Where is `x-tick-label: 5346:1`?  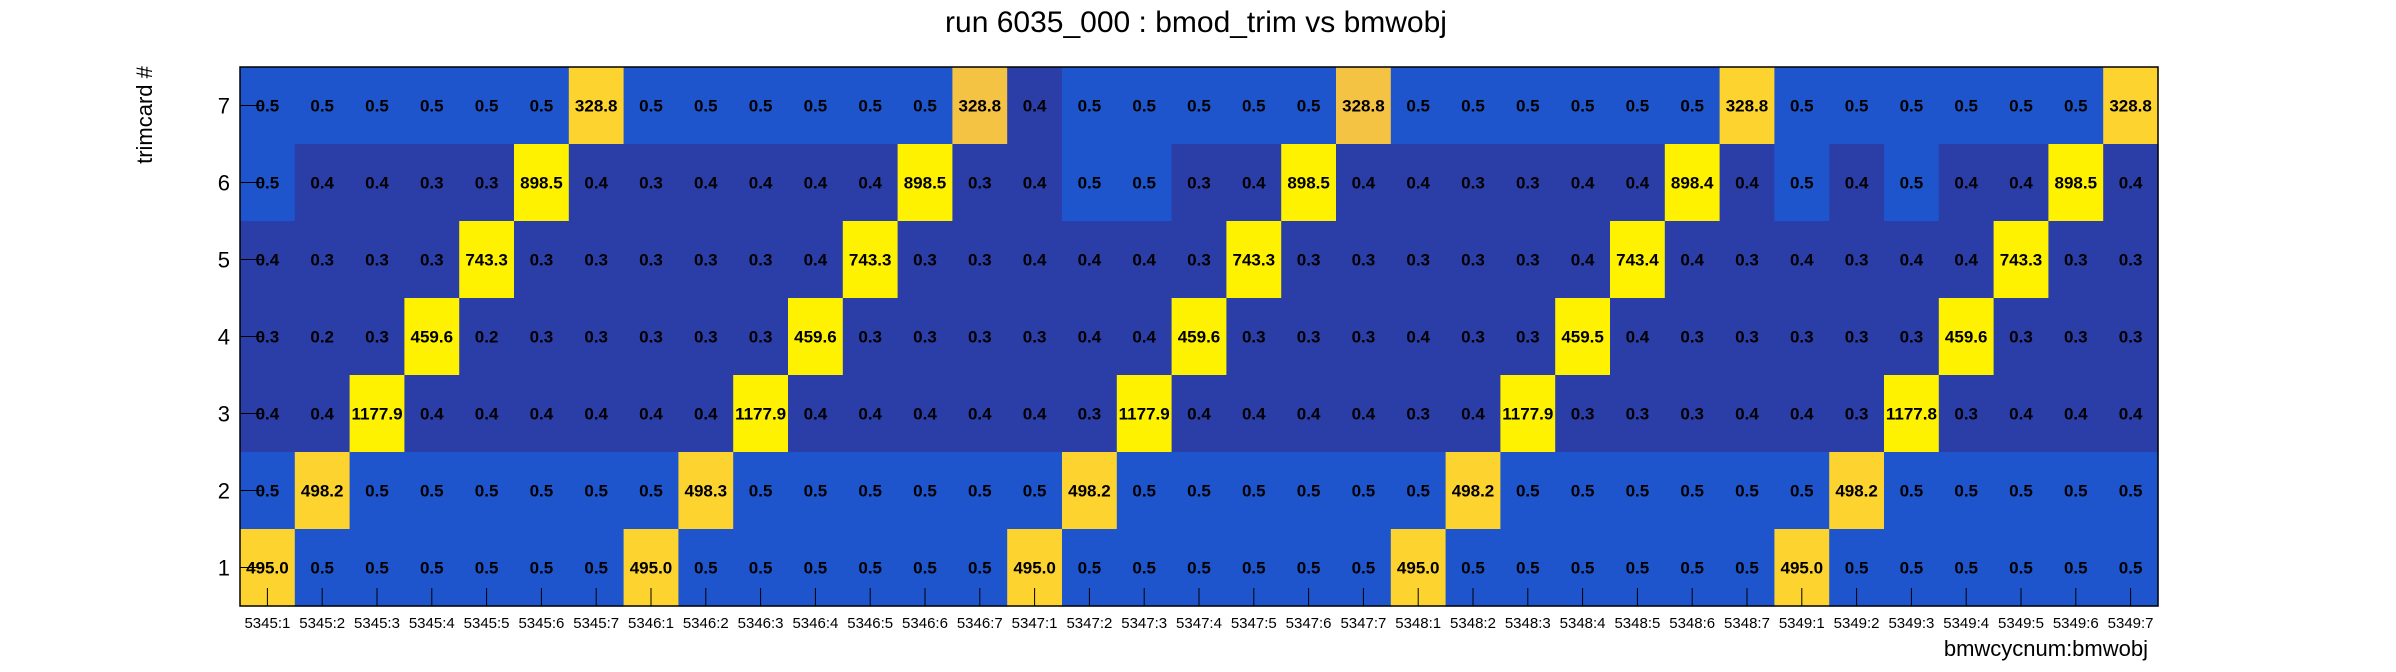
x-tick-label: 5346:1 is located at coordinates (651, 623).